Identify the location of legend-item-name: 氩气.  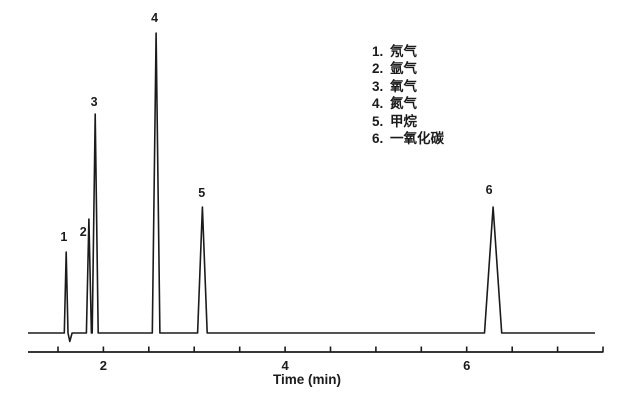
(403, 69).